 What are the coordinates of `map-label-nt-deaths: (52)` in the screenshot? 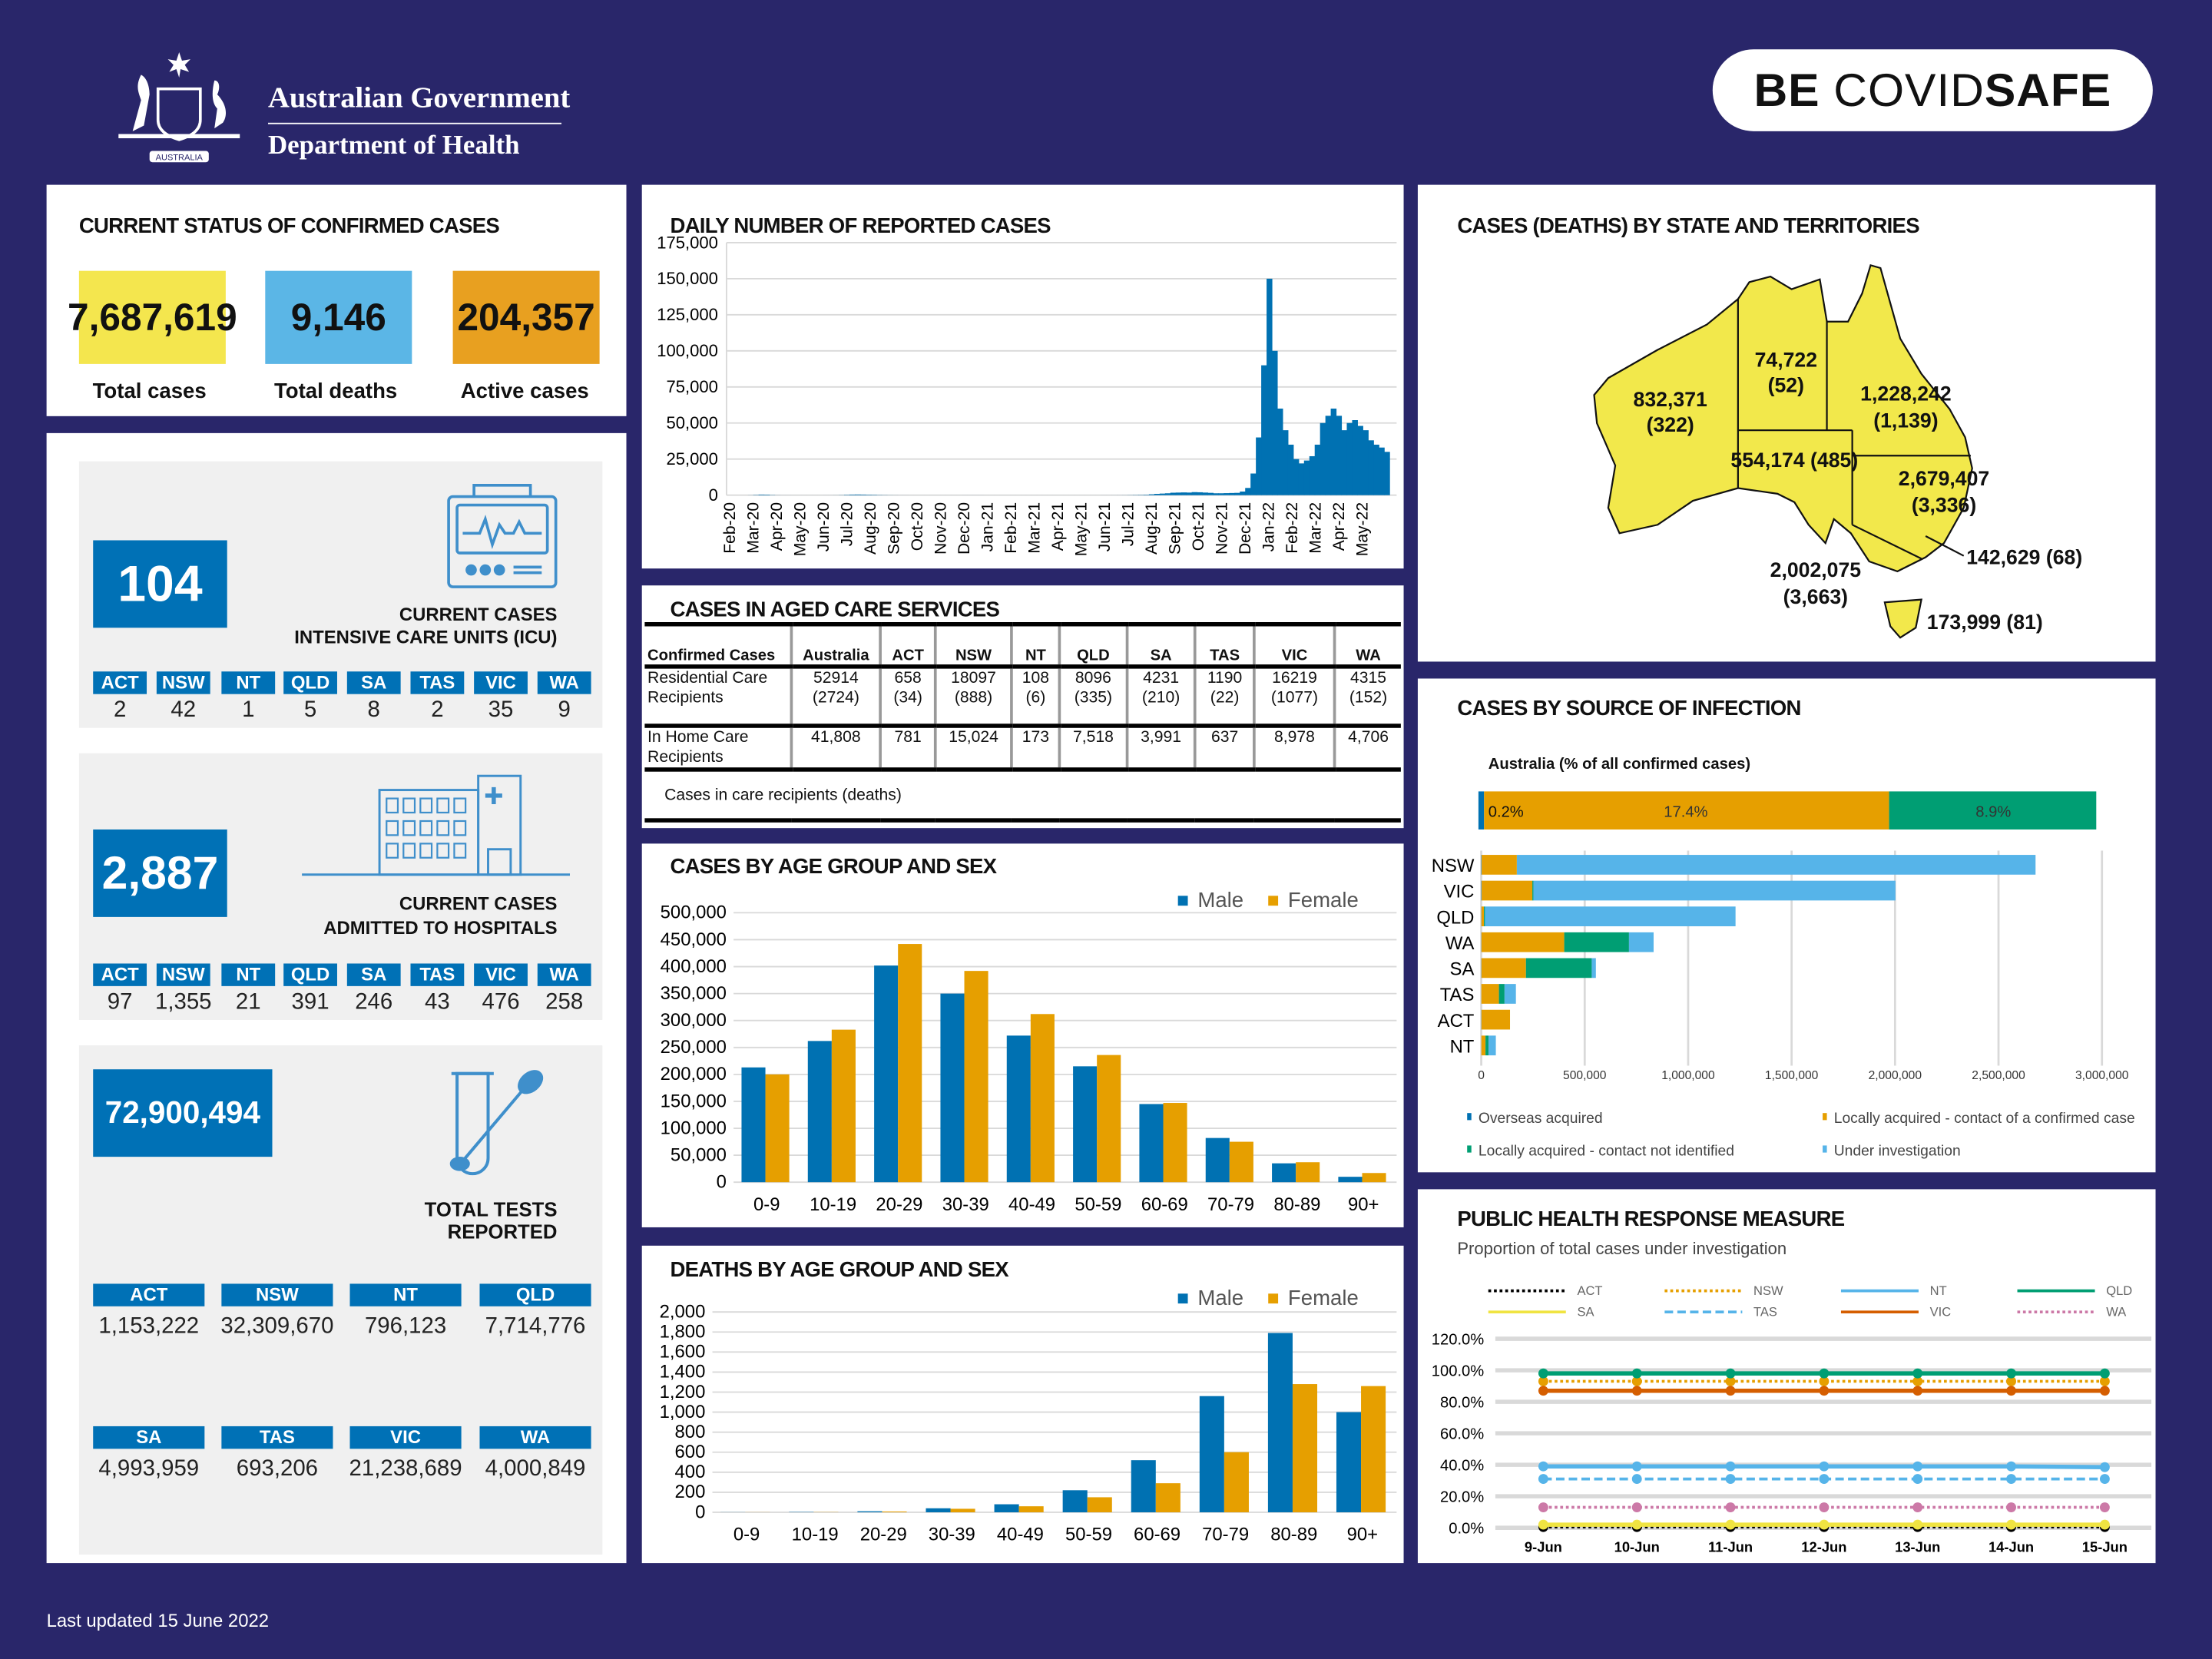 It's located at (1786, 385).